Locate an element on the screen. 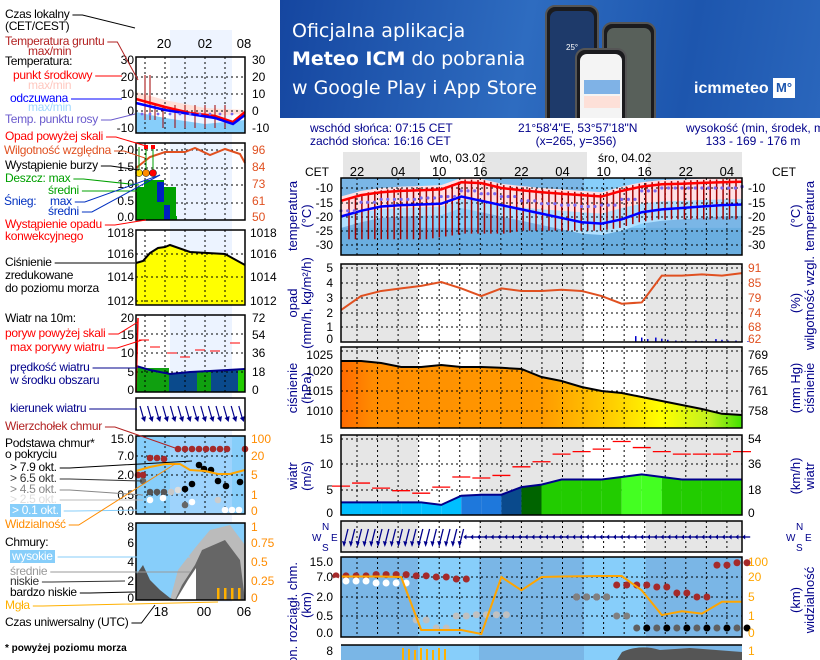 This screenshot has height=660, width=820. temp-tick-right: -25 is located at coordinates (757, 231).